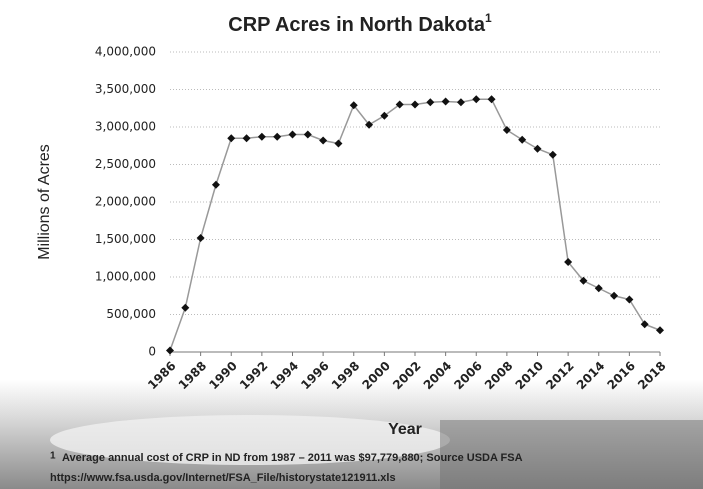 The image size is (703, 489). What do you see at coordinates (125, 89) in the screenshot?
I see `y-tick-label: 3,500,000` at bounding box center [125, 89].